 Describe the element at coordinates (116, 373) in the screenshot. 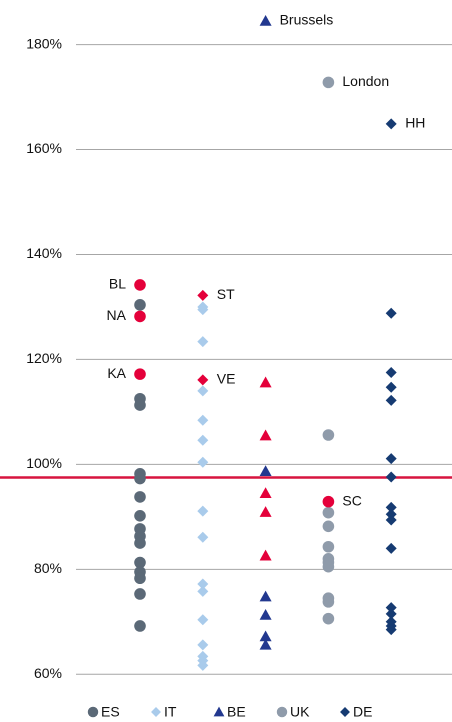

I see `point-label: KA` at that location.